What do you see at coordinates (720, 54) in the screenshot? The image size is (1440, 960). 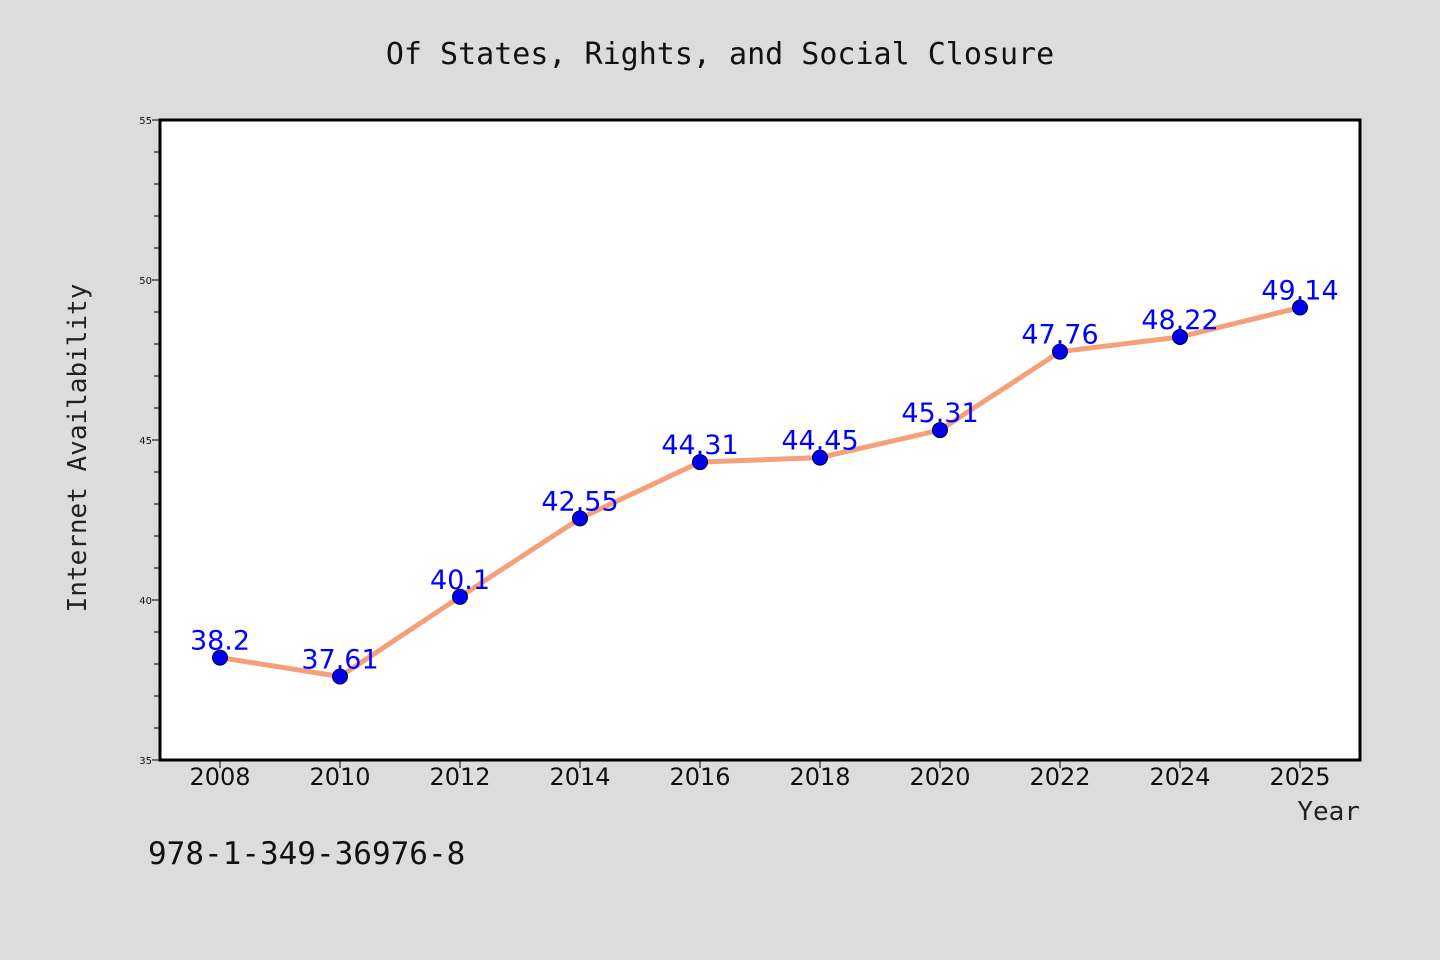 I see `chart-title: Of States, Rights, and Social Closure` at bounding box center [720, 54].